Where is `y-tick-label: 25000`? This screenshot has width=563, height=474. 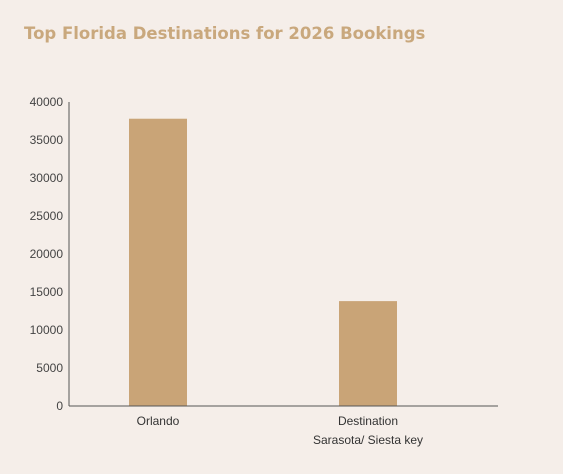
y-tick-label: 25000 is located at coordinates (47, 216).